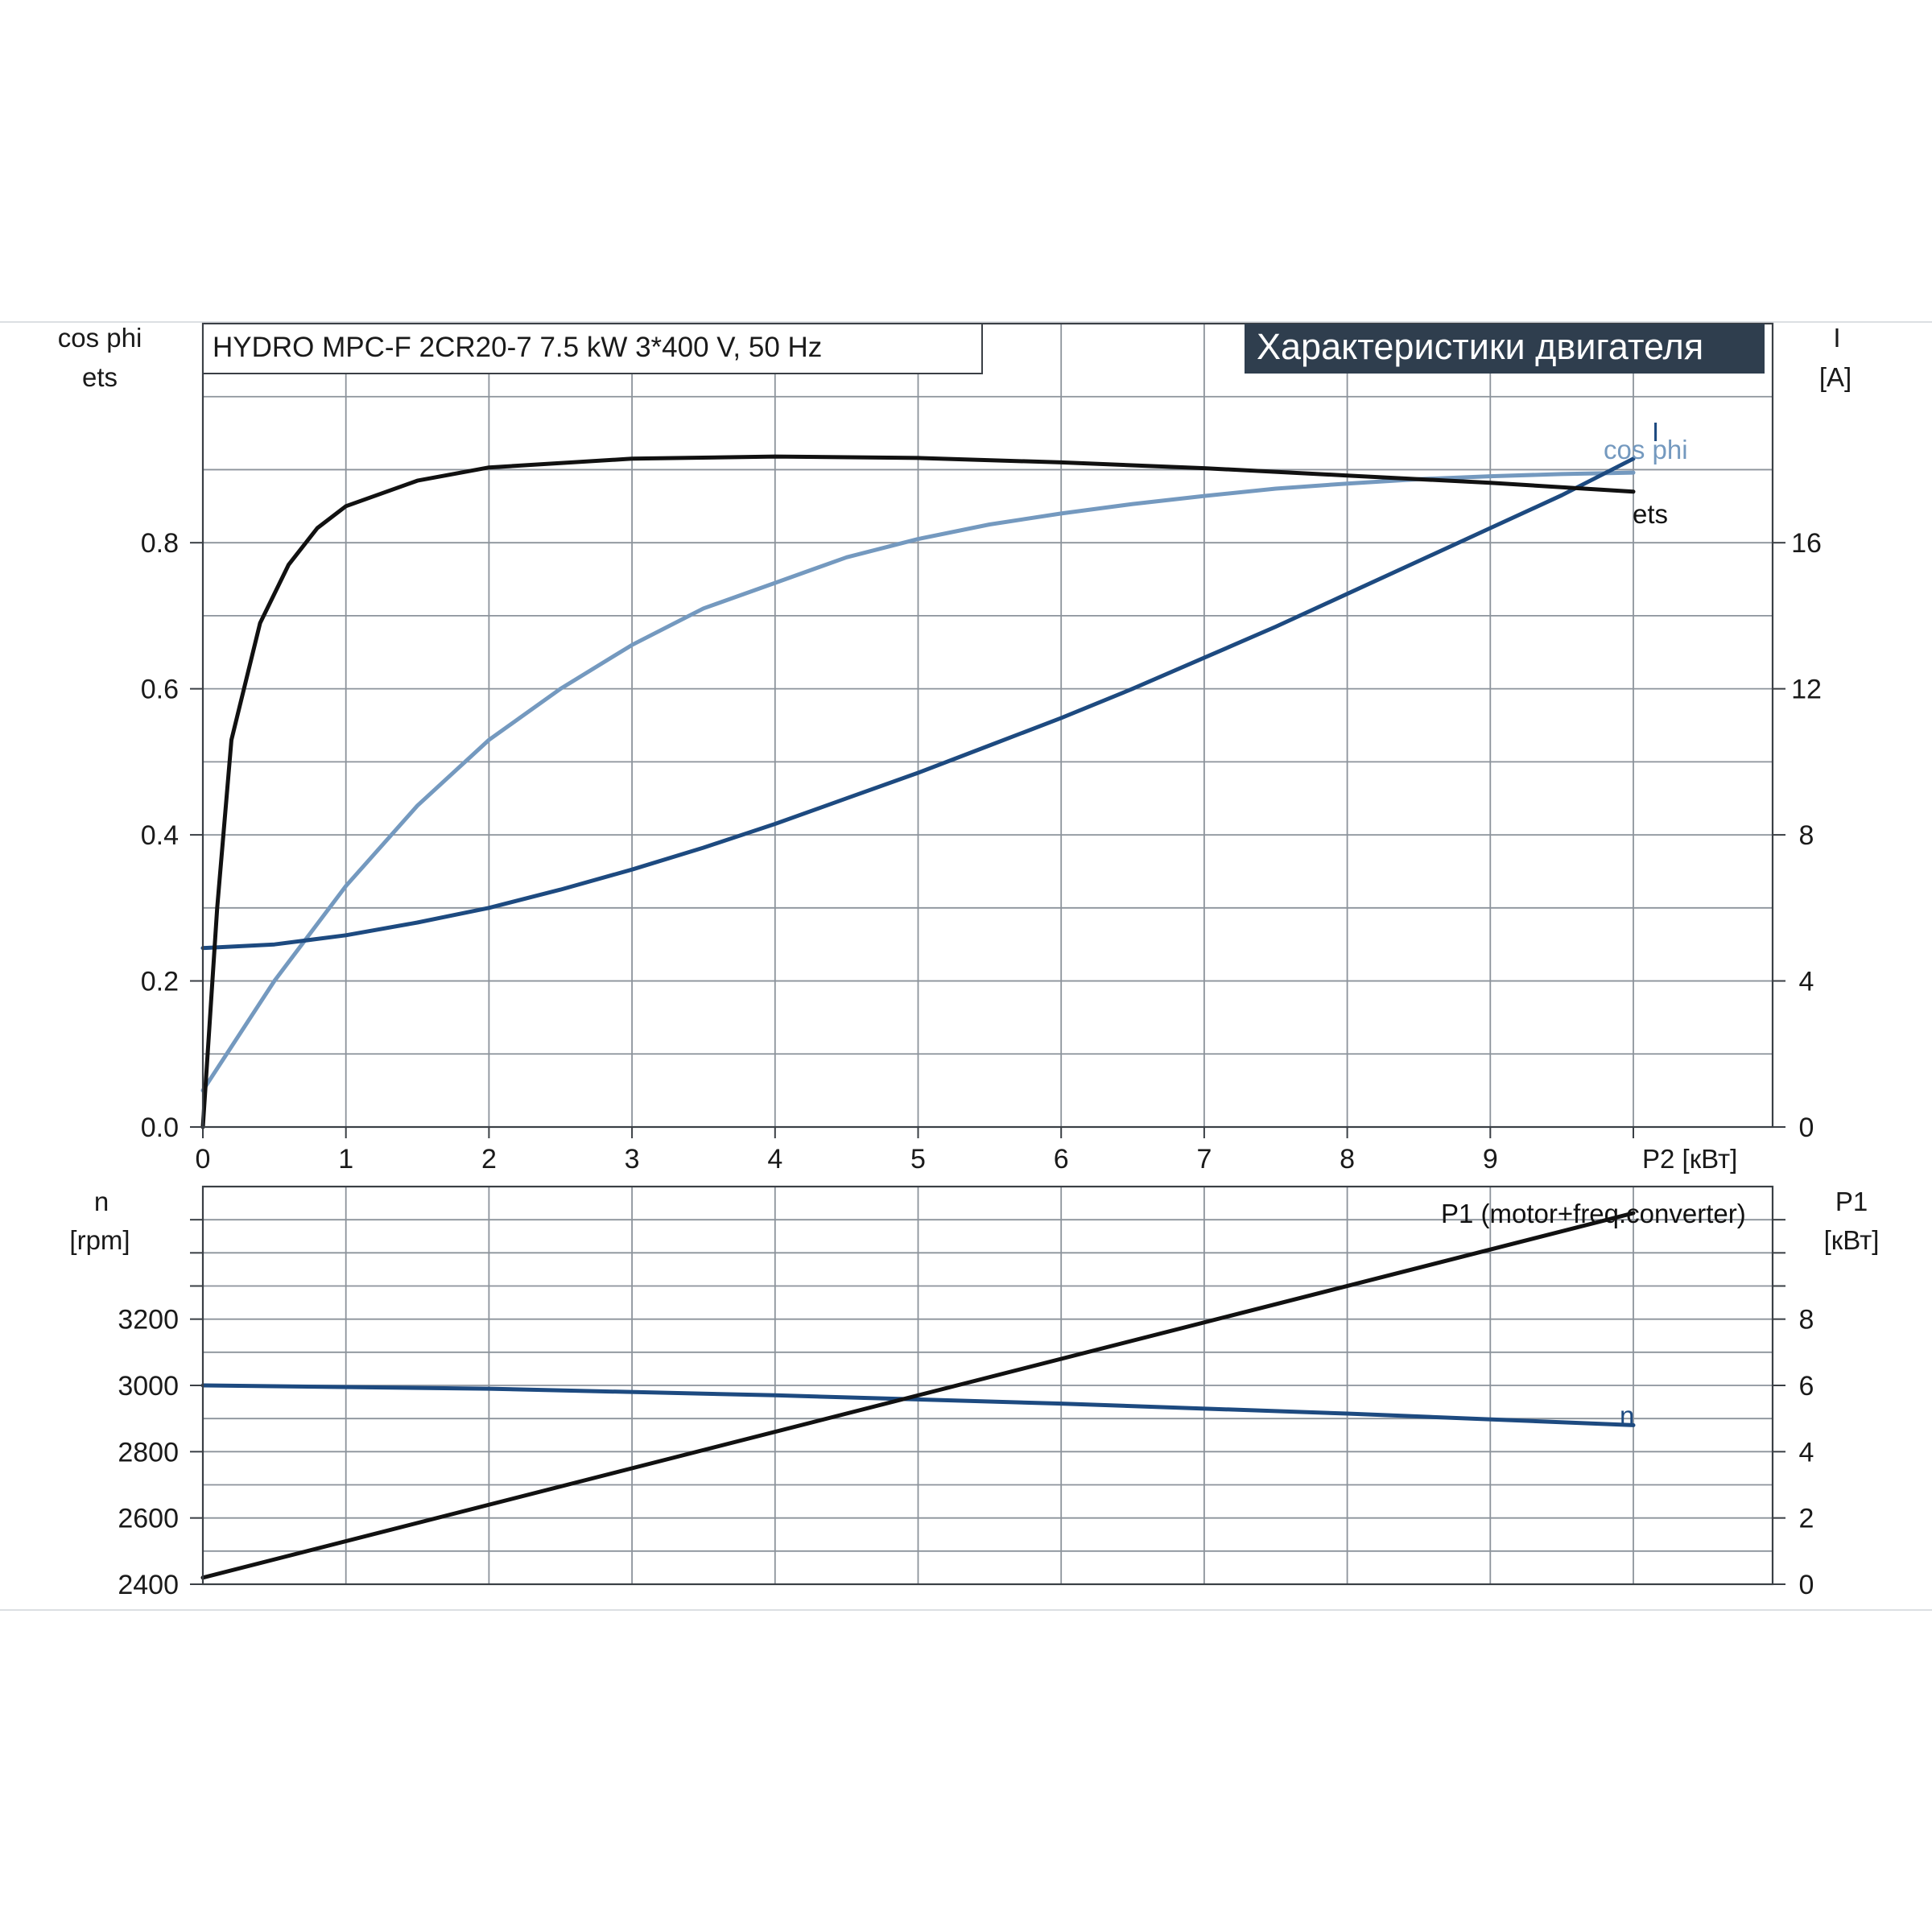  I want to click on label-p1: P1 (motor+freq.converter), so click(1593, 1213).